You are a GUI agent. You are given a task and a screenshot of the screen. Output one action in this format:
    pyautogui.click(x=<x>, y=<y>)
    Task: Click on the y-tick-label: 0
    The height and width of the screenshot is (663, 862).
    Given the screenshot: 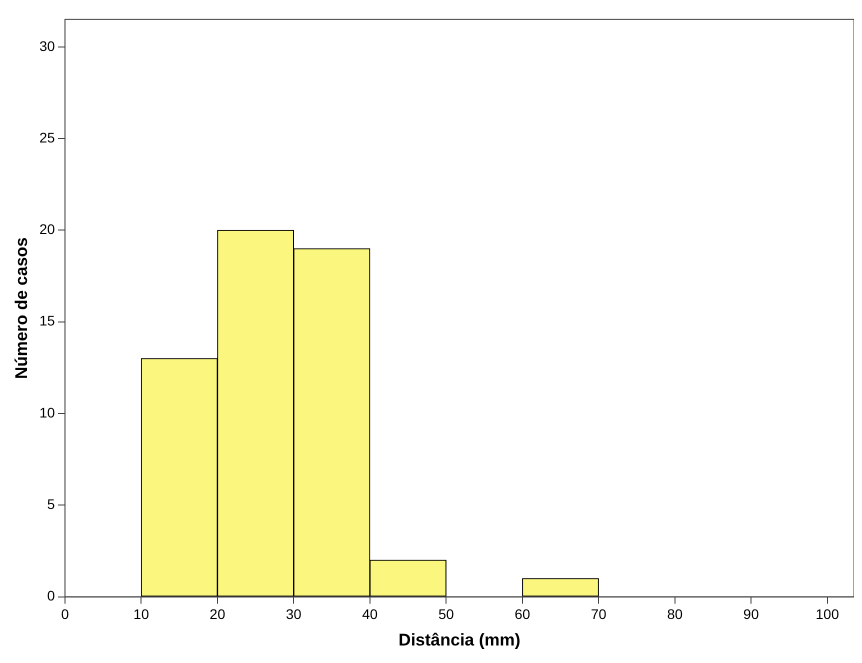 What is the action you would take?
    pyautogui.click(x=51, y=596)
    